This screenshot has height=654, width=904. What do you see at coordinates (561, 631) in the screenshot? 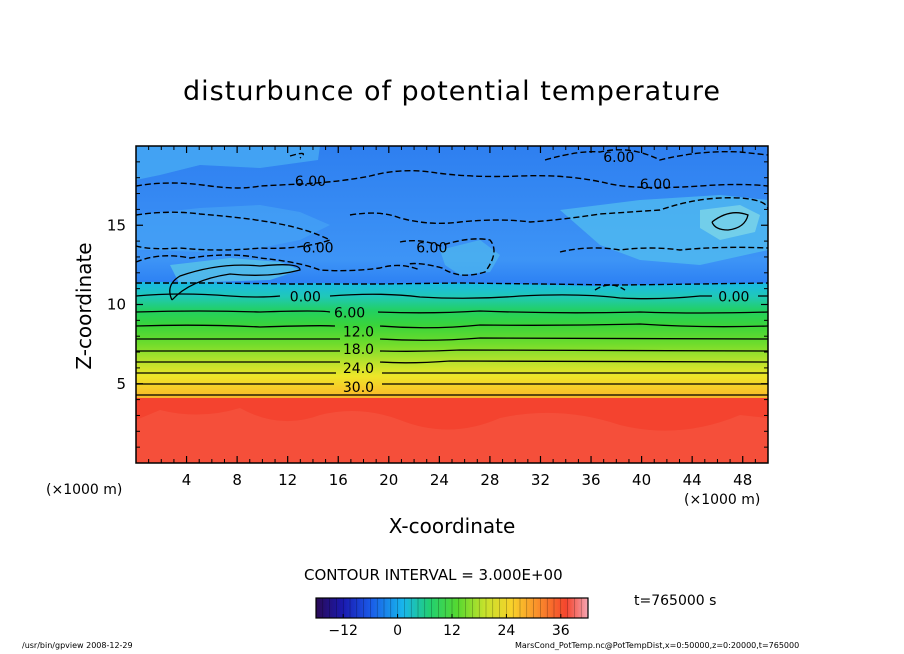
I see `colorbar-tick-label: 36` at bounding box center [561, 631].